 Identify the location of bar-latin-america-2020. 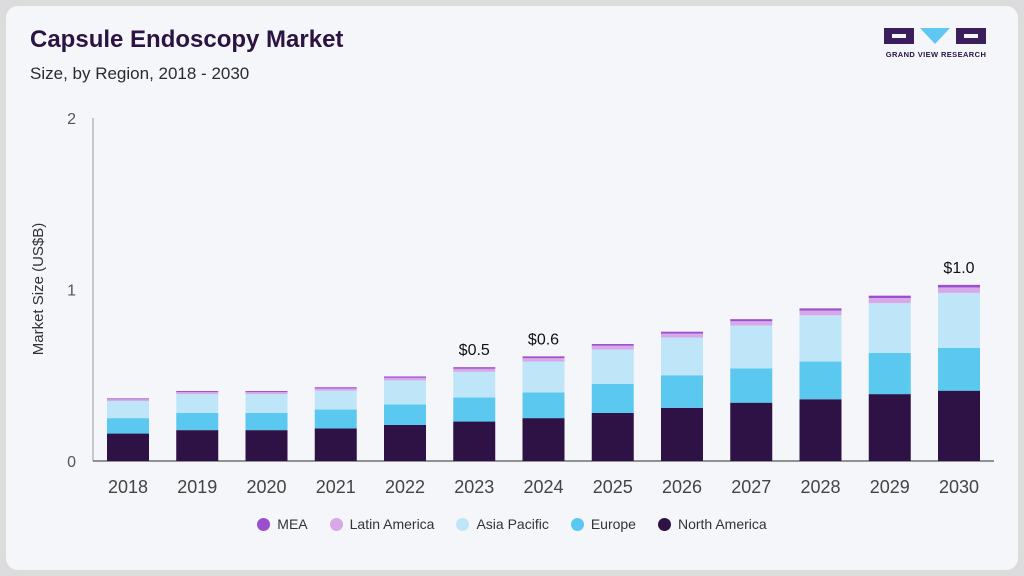
(266, 393).